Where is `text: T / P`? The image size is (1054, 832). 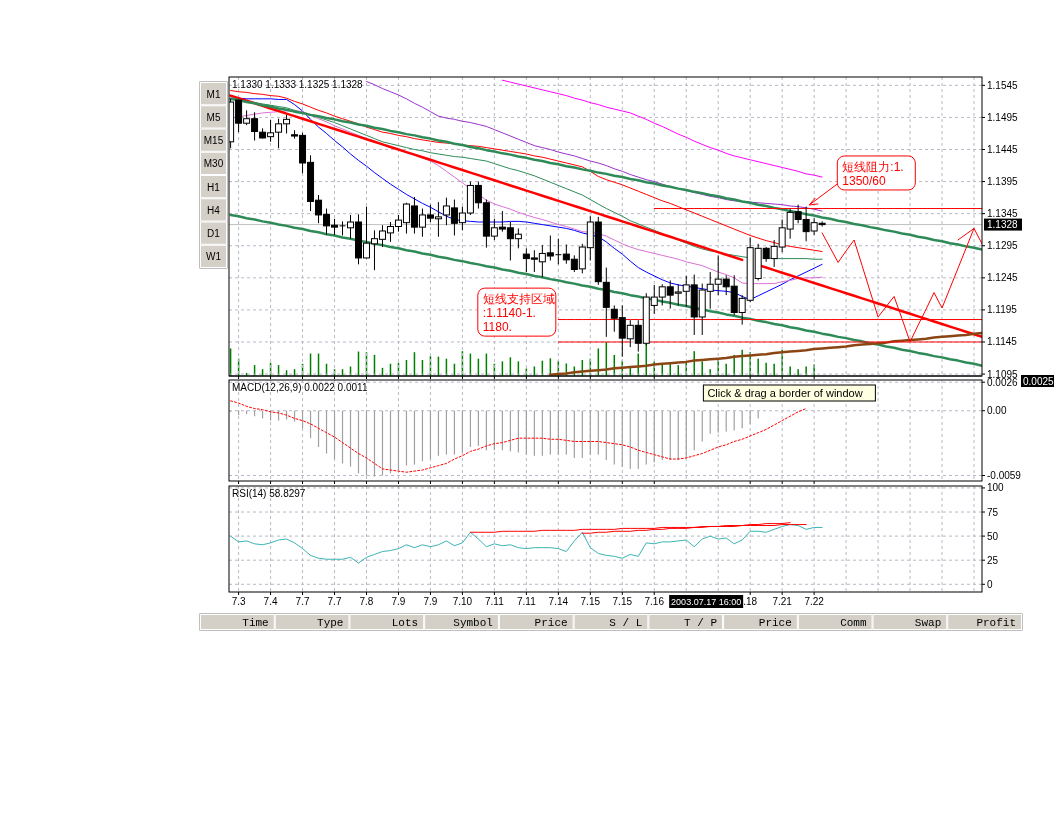 text: T / P is located at coordinates (701, 623).